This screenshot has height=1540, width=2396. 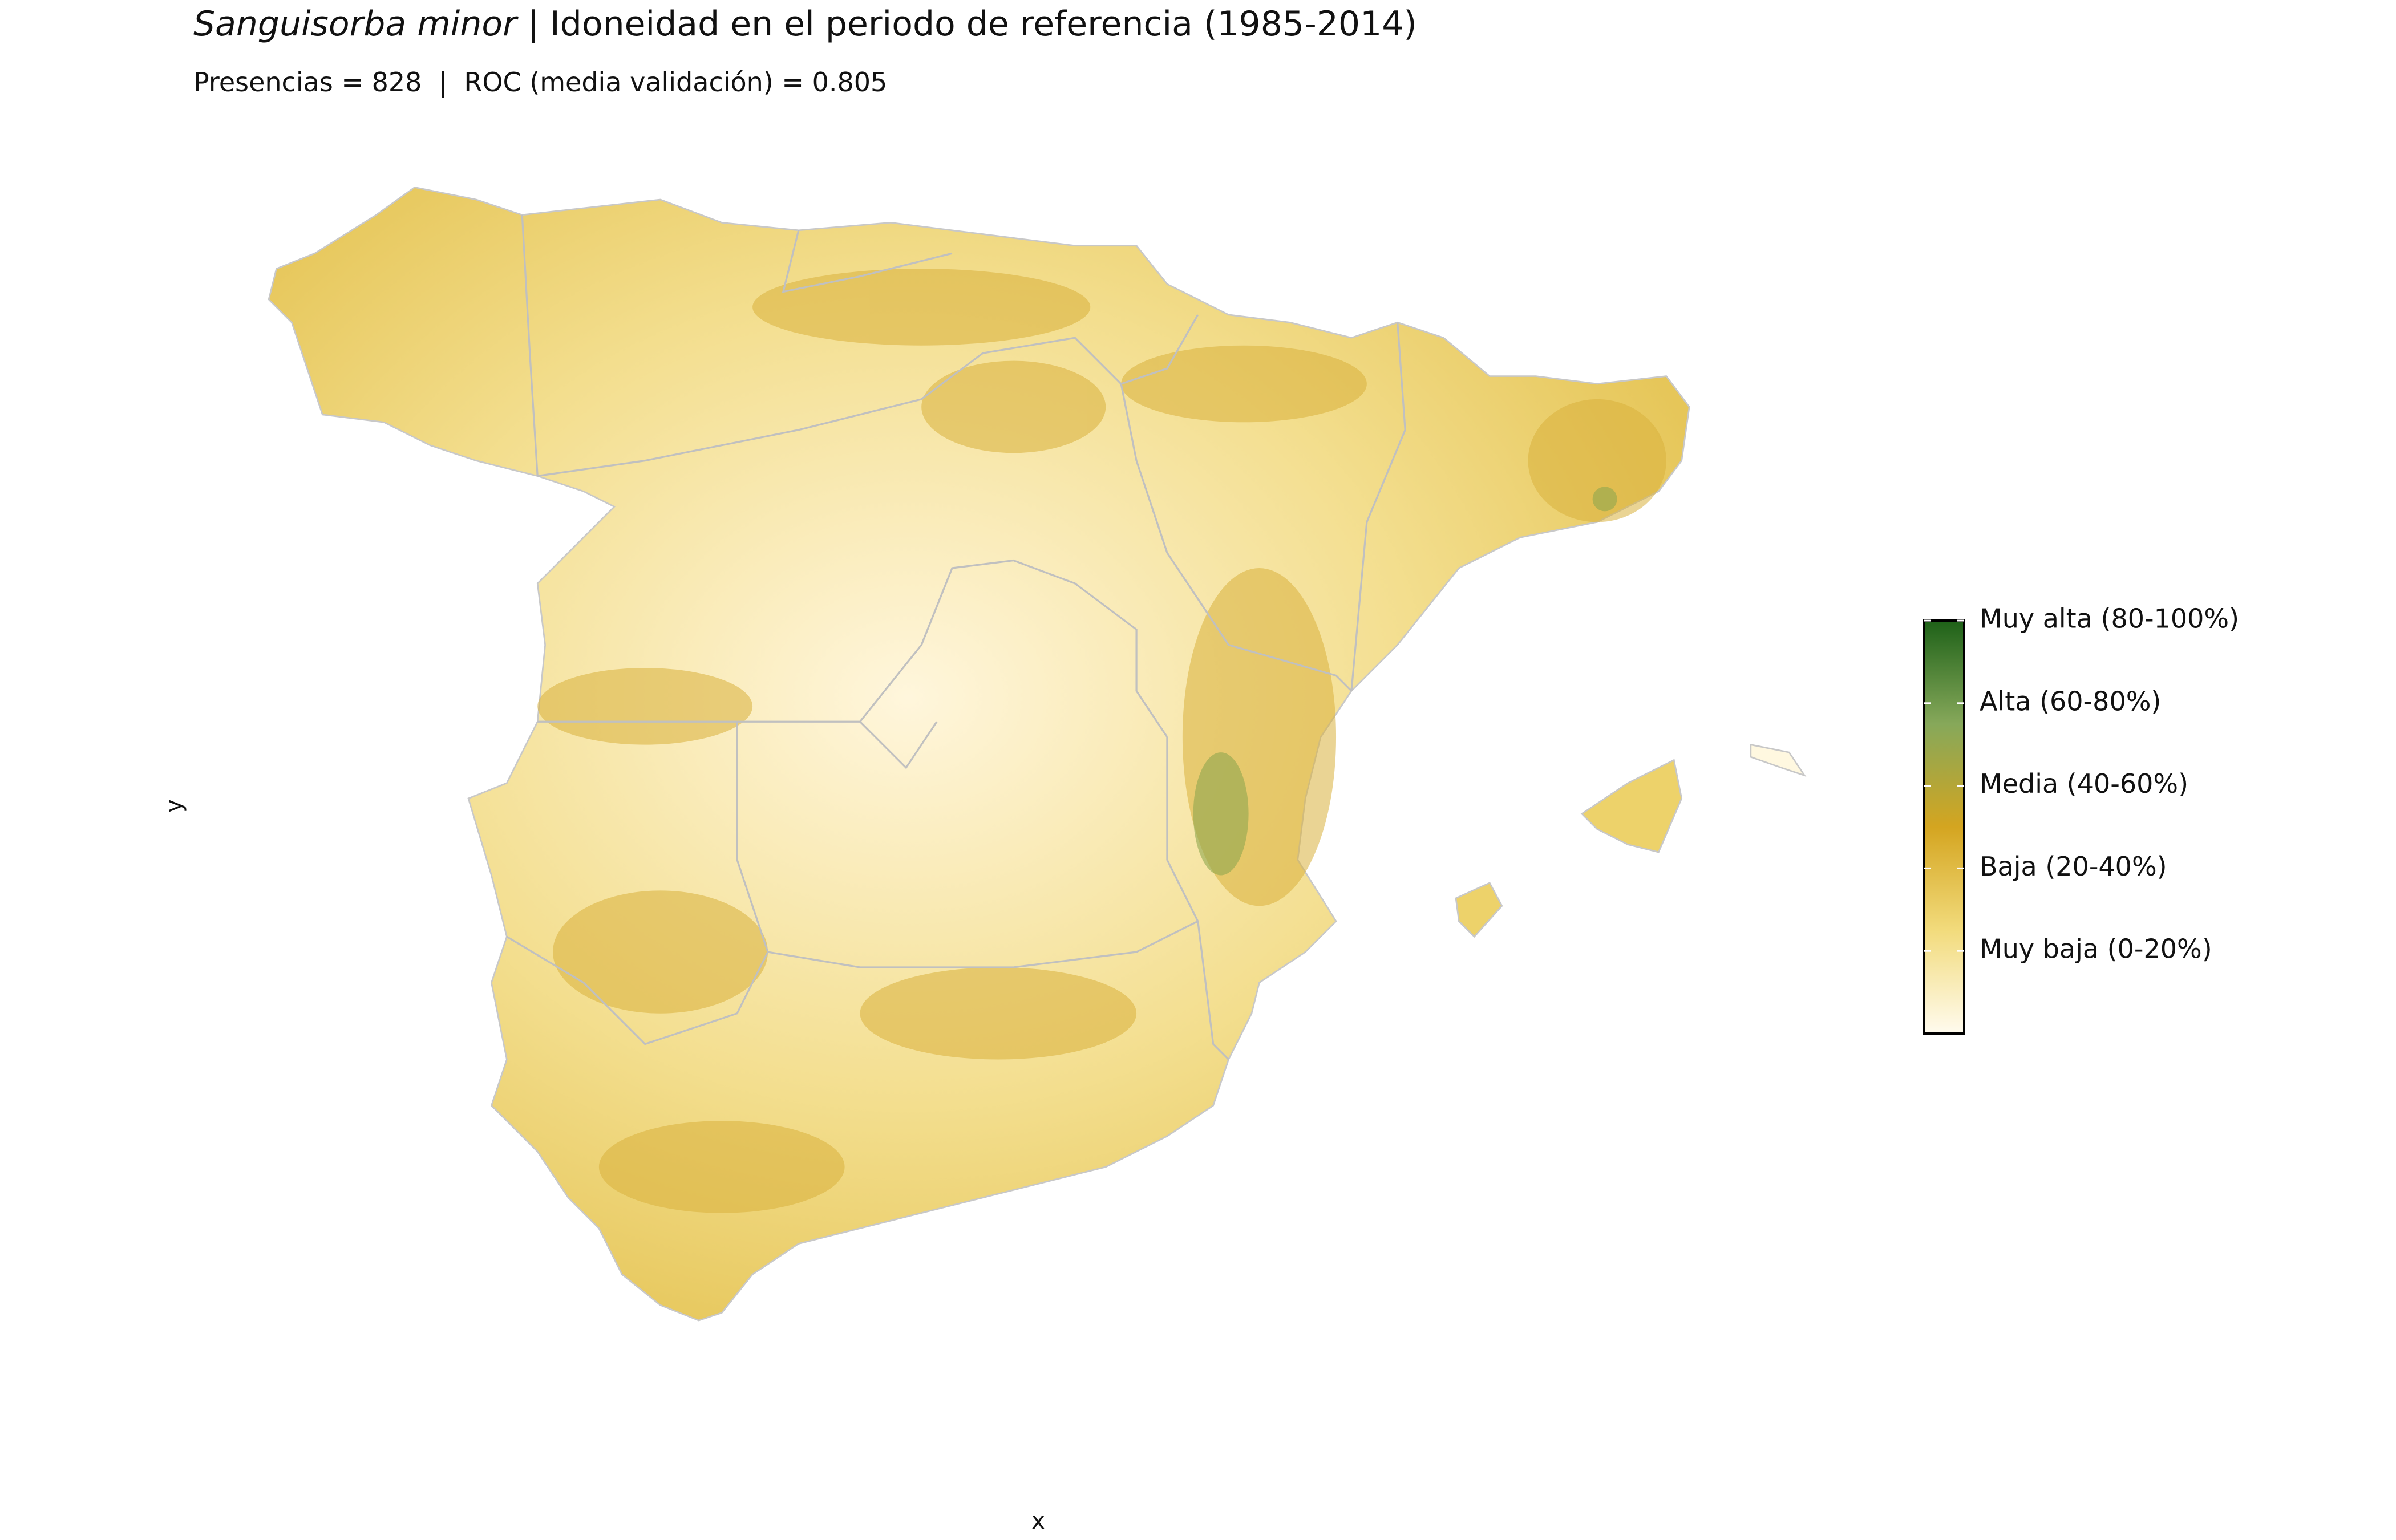 I want to click on legend-label: Alta (60-80%), so click(x=2070, y=701).